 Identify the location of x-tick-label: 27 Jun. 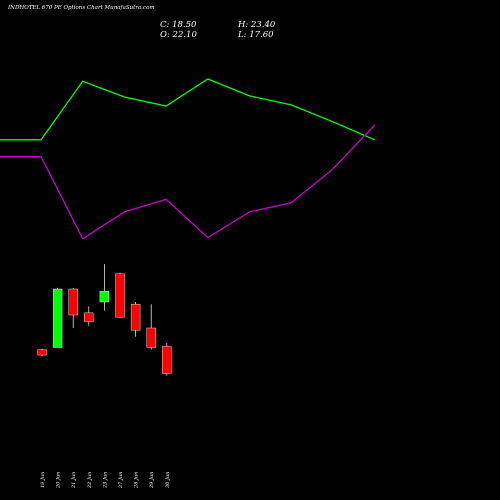
(121, 480).